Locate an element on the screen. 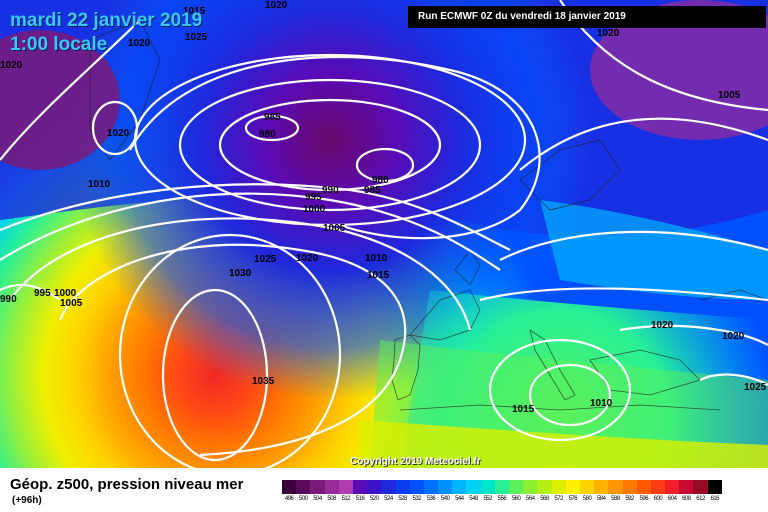  legend-tick-label: 524 is located at coordinates (388, 499).